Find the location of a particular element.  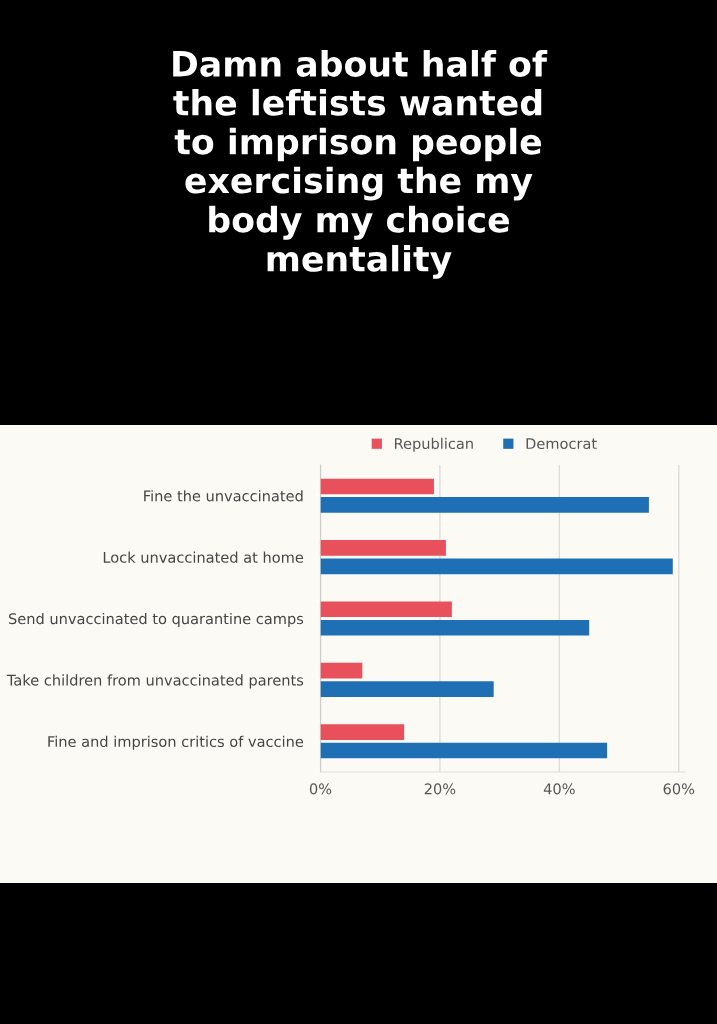

y-tick-label: Fine the unvaccinated is located at coordinates (223, 496).